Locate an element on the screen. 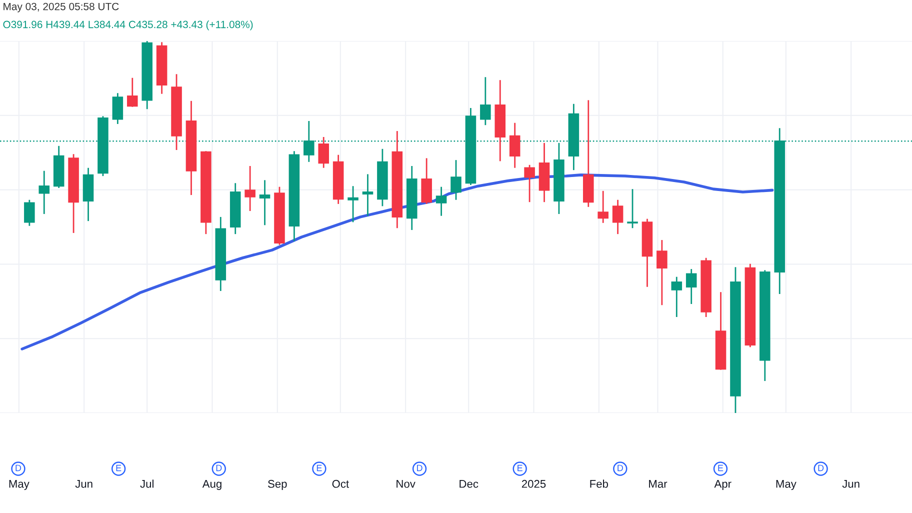  x-tick-label: Sep is located at coordinates (277, 485).